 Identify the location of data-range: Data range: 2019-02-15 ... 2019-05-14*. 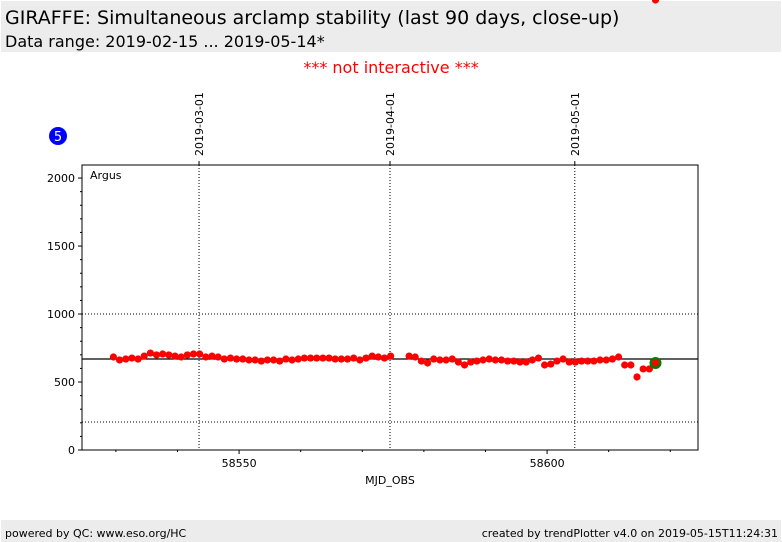
(165, 41).